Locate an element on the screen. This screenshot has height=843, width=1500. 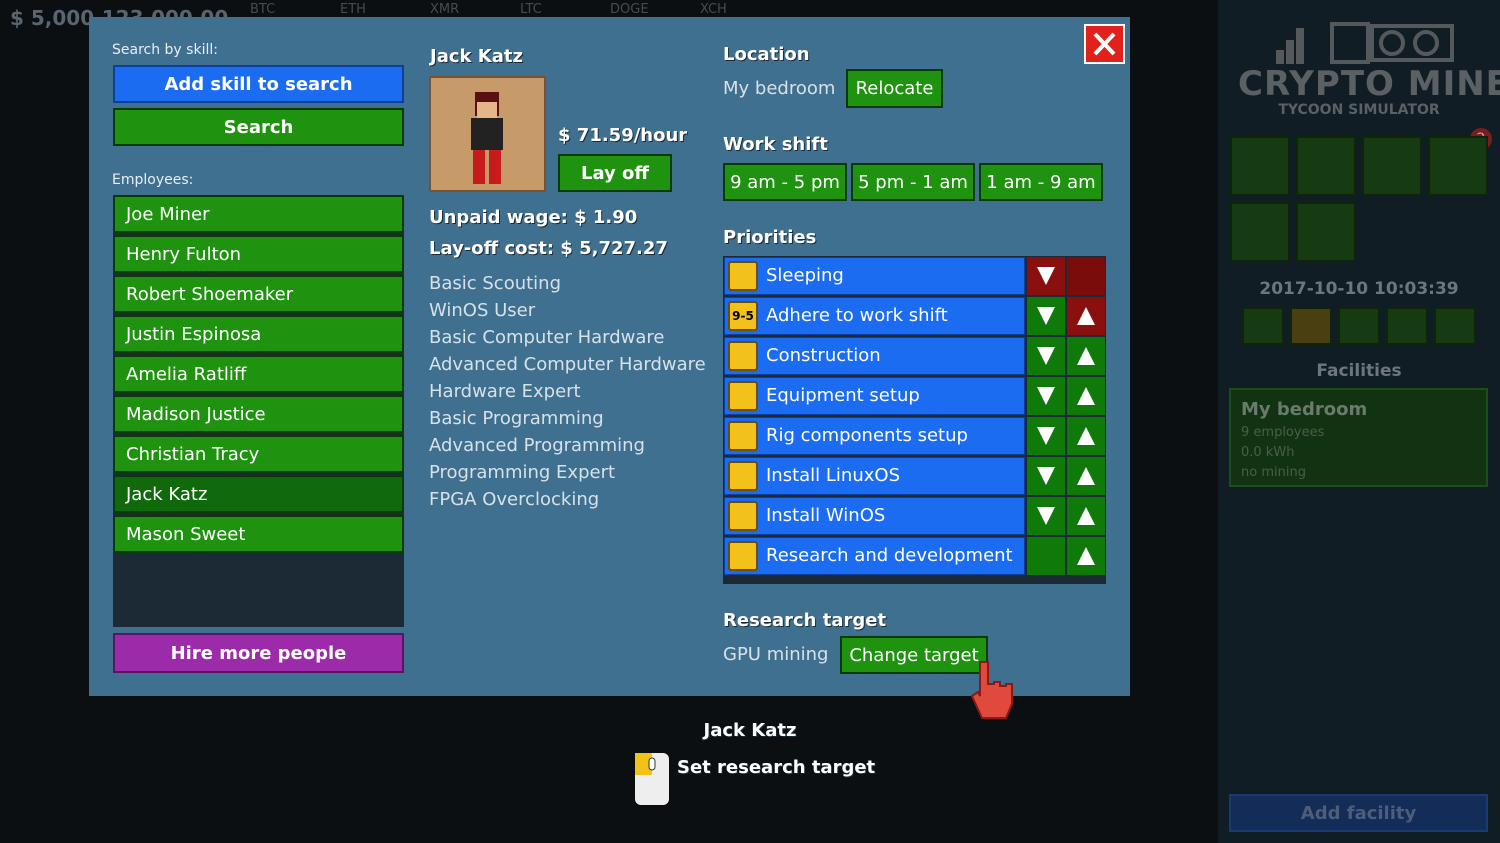
employee-item: Joe Miner is located at coordinates (258, 214).